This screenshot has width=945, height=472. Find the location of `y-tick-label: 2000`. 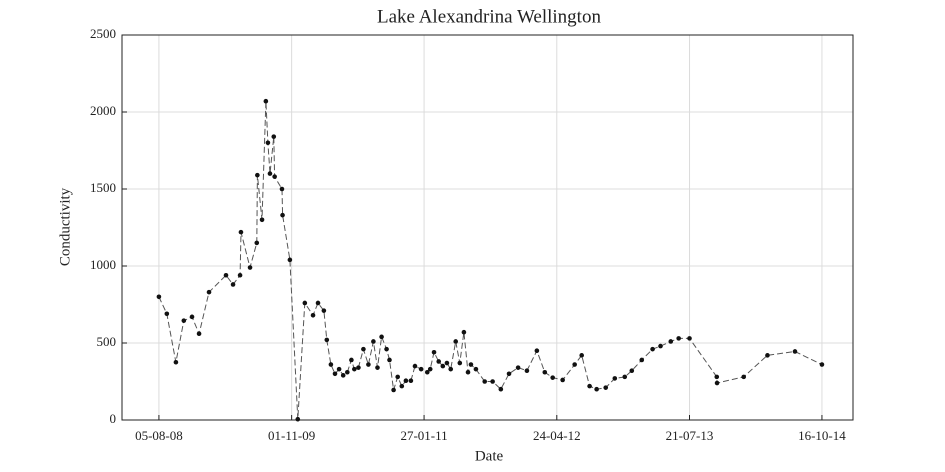

y-tick-label: 2000 is located at coordinates (103, 110).